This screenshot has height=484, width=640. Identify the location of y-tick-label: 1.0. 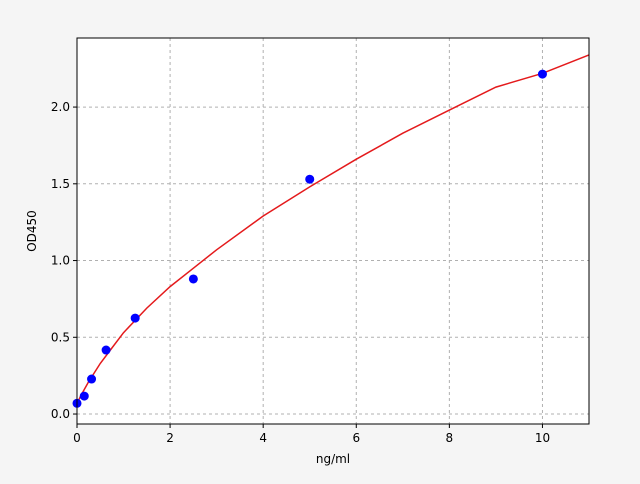
(60, 261).